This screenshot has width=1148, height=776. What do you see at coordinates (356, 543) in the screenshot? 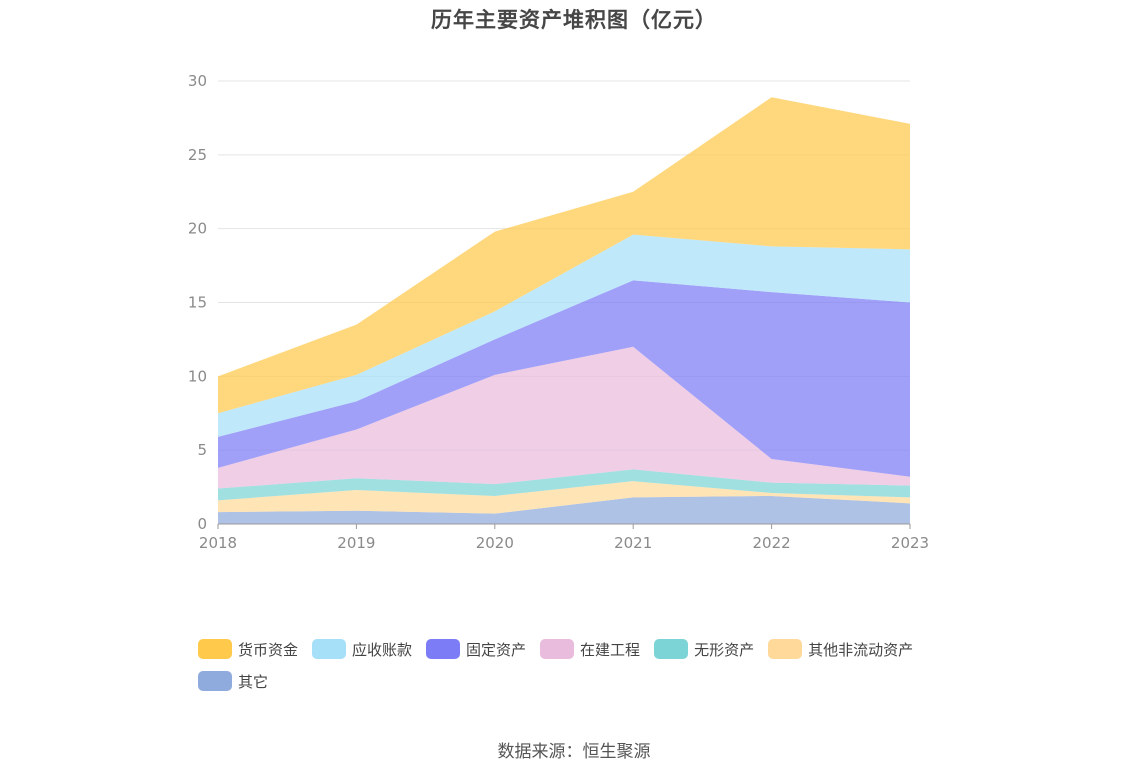
I see `x-tick-label: 2019` at bounding box center [356, 543].